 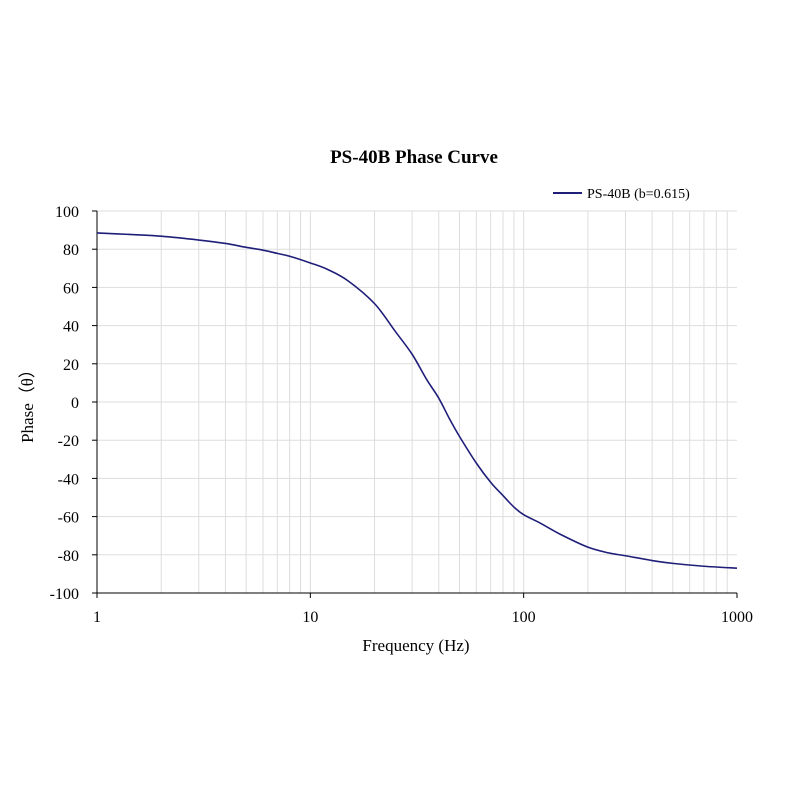 What do you see at coordinates (71, 365) in the screenshot?
I see `y-tick-label: 20` at bounding box center [71, 365].